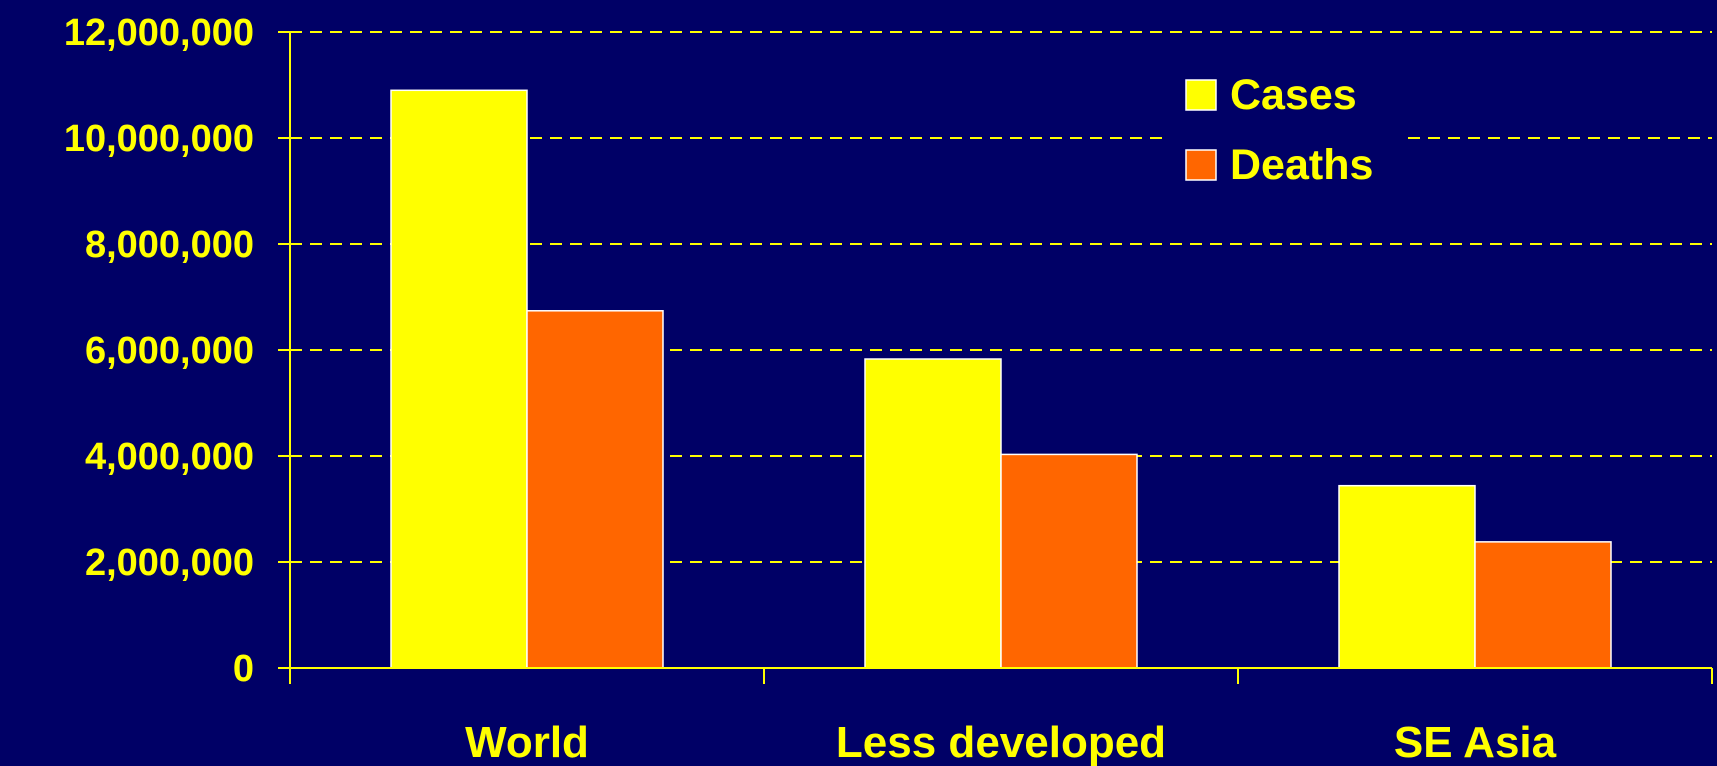 The height and width of the screenshot is (766, 1717). I want to click on legend-swatch-cases, so click(1201, 95).